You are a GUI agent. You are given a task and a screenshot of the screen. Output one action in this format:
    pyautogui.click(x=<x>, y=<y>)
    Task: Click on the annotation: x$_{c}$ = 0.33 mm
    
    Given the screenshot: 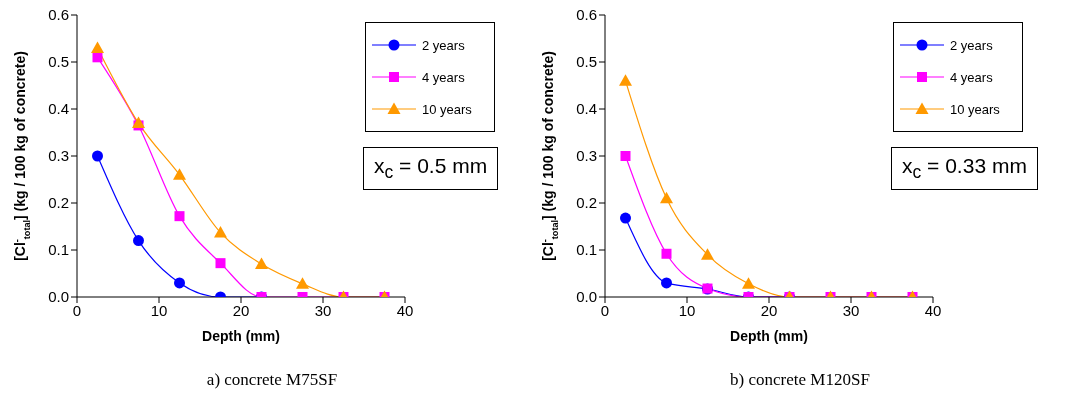 What is the action you would take?
    pyautogui.click(x=964, y=169)
    